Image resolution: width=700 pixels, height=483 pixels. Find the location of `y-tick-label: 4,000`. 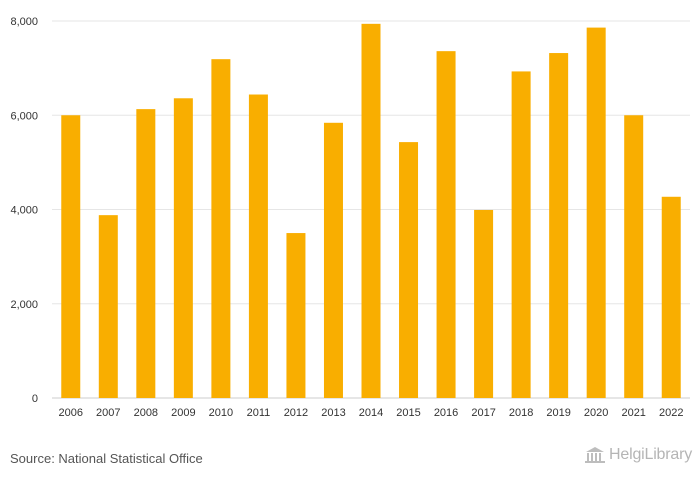

y-tick-label: 4,000 is located at coordinates (24, 211).